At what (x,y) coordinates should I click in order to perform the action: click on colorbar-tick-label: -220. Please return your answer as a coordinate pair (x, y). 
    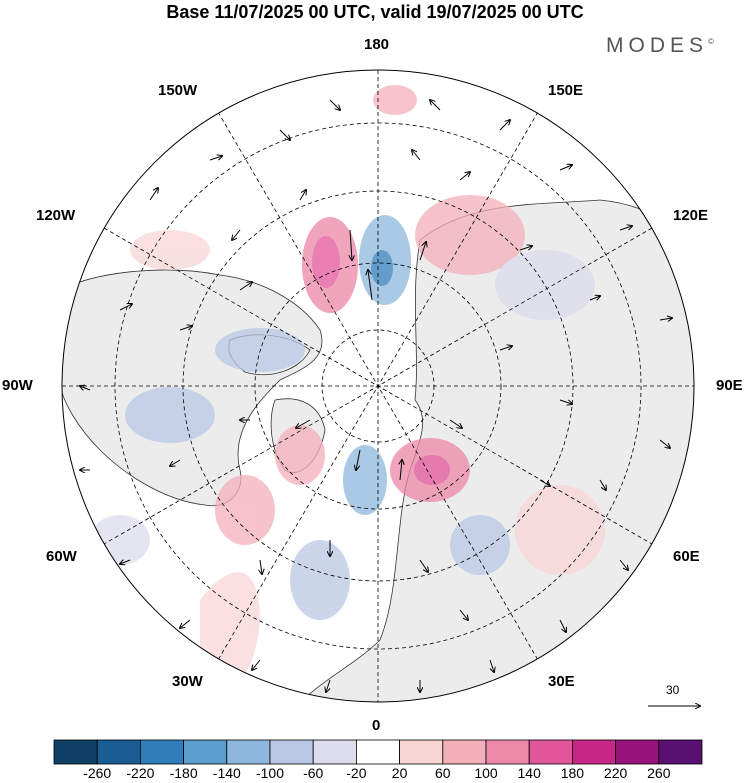
    Looking at the image, I should click on (140, 773).